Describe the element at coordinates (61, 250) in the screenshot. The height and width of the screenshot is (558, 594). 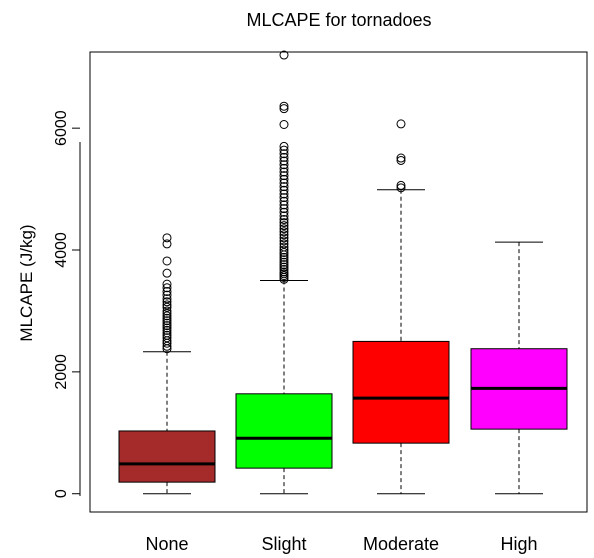
I see `y-tick-label-4000: 4000` at that location.